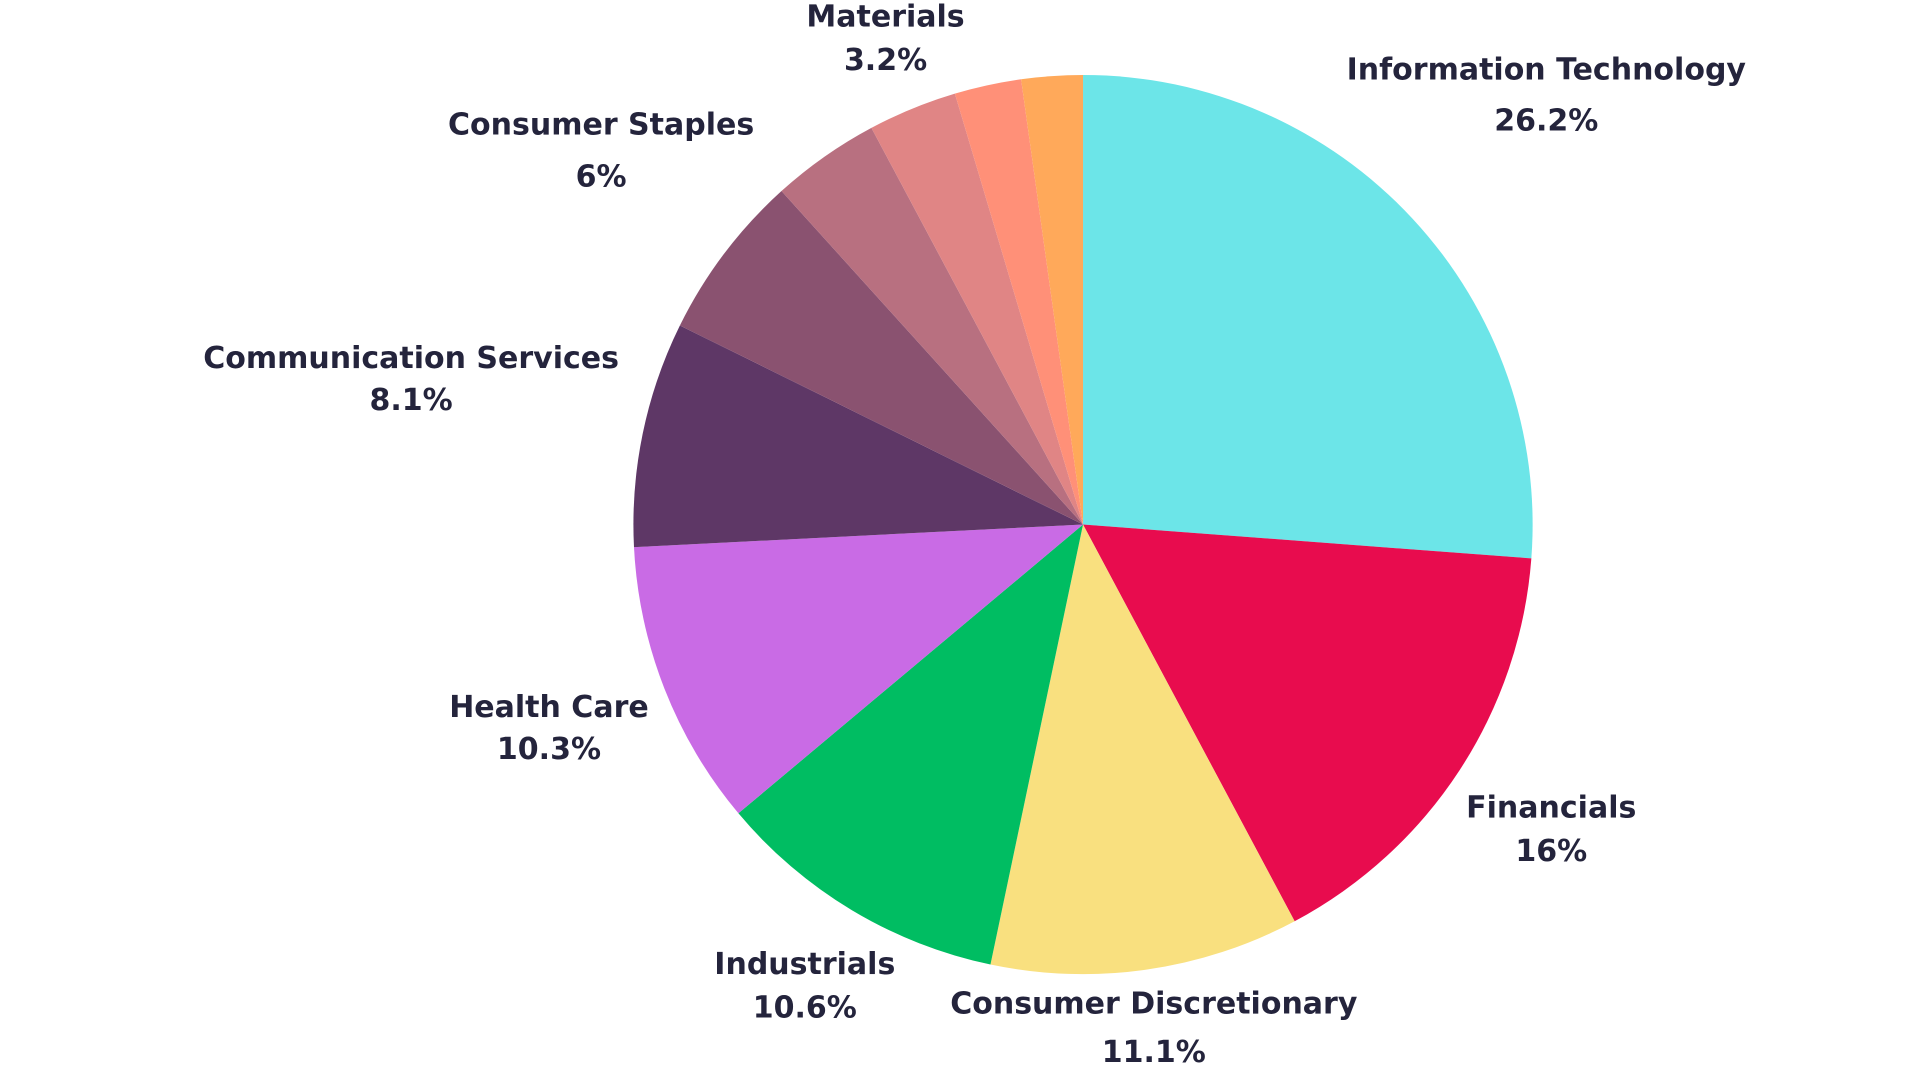  What do you see at coordinates (1547, 70) in the screenshot?
I see `slice-label: Information Technology` at bounding box center [1547, 70].